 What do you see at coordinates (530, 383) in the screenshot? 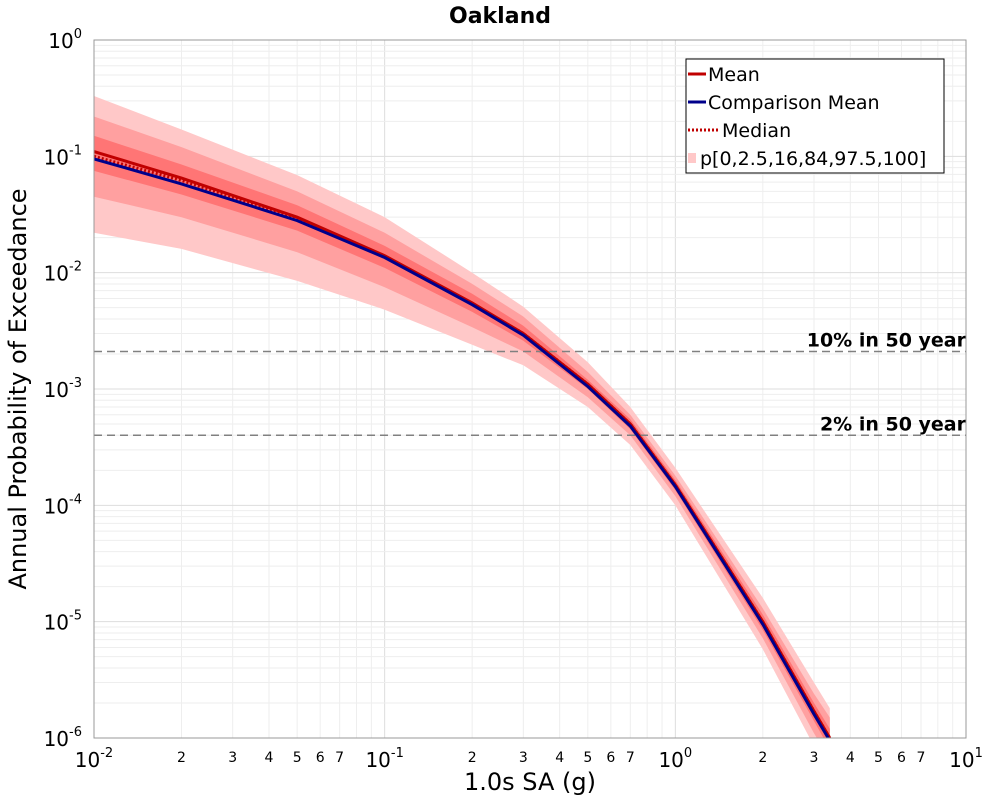
I see `reference-lines: 10% in 50 year 2% in 50 year` at bounding box center [530, 383].